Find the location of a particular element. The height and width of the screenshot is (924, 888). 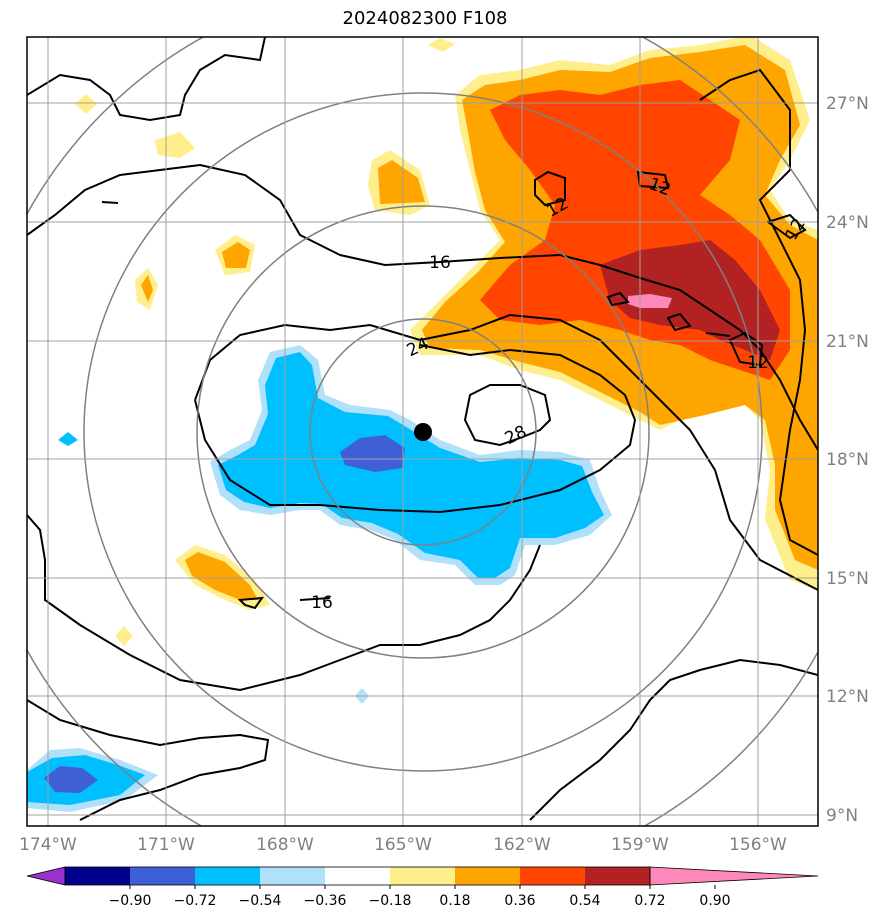

colorbar-arrow-left is located at coordinates (46, 876).